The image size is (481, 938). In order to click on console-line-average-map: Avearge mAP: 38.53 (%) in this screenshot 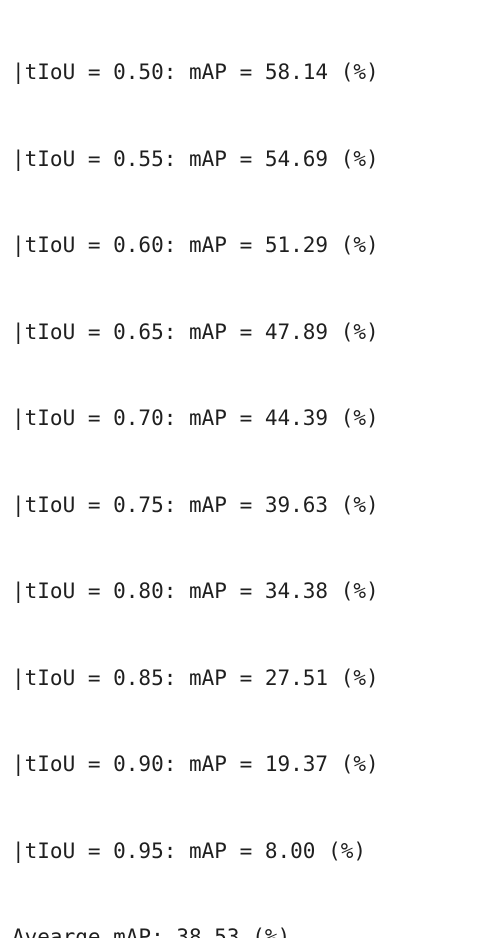, I will do `click(151, 931)`.